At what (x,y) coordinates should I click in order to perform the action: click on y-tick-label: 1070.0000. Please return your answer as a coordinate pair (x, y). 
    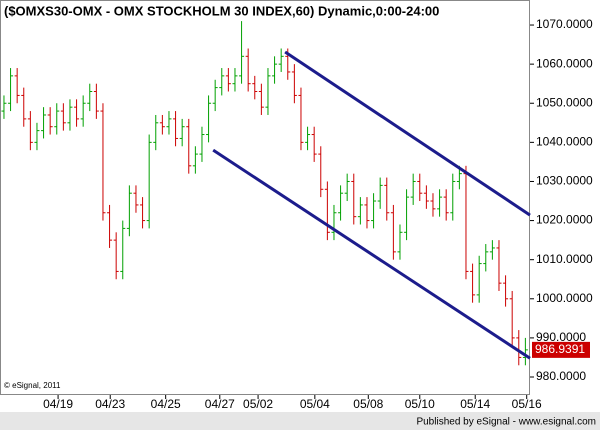
    Looking at the image, I should click on (564, 24).